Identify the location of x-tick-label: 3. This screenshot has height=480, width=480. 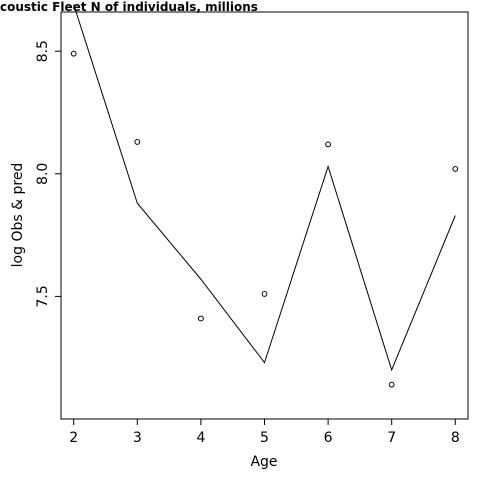
(137, 438).